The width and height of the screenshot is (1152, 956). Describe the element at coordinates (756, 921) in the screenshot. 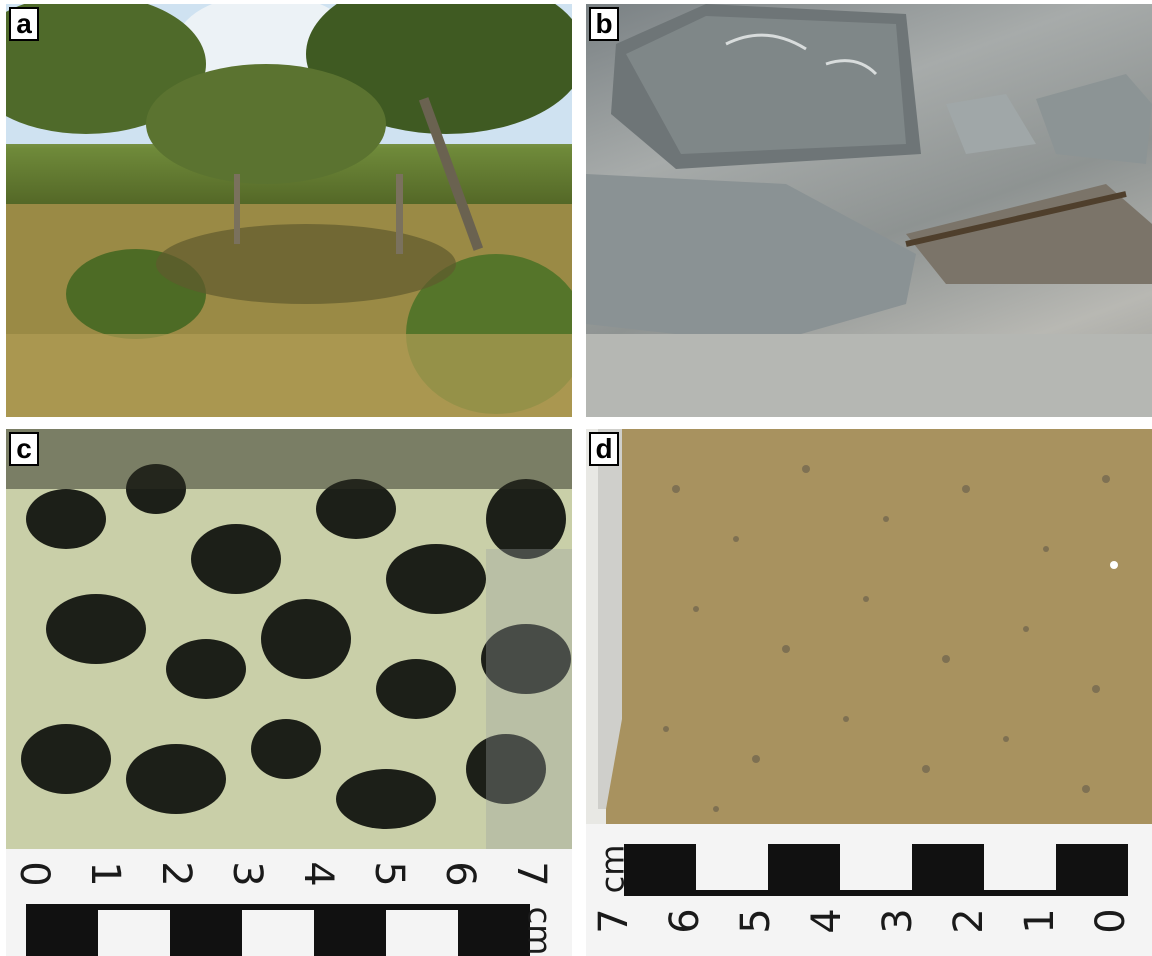

I see `scale-d-number: 5` at that location.